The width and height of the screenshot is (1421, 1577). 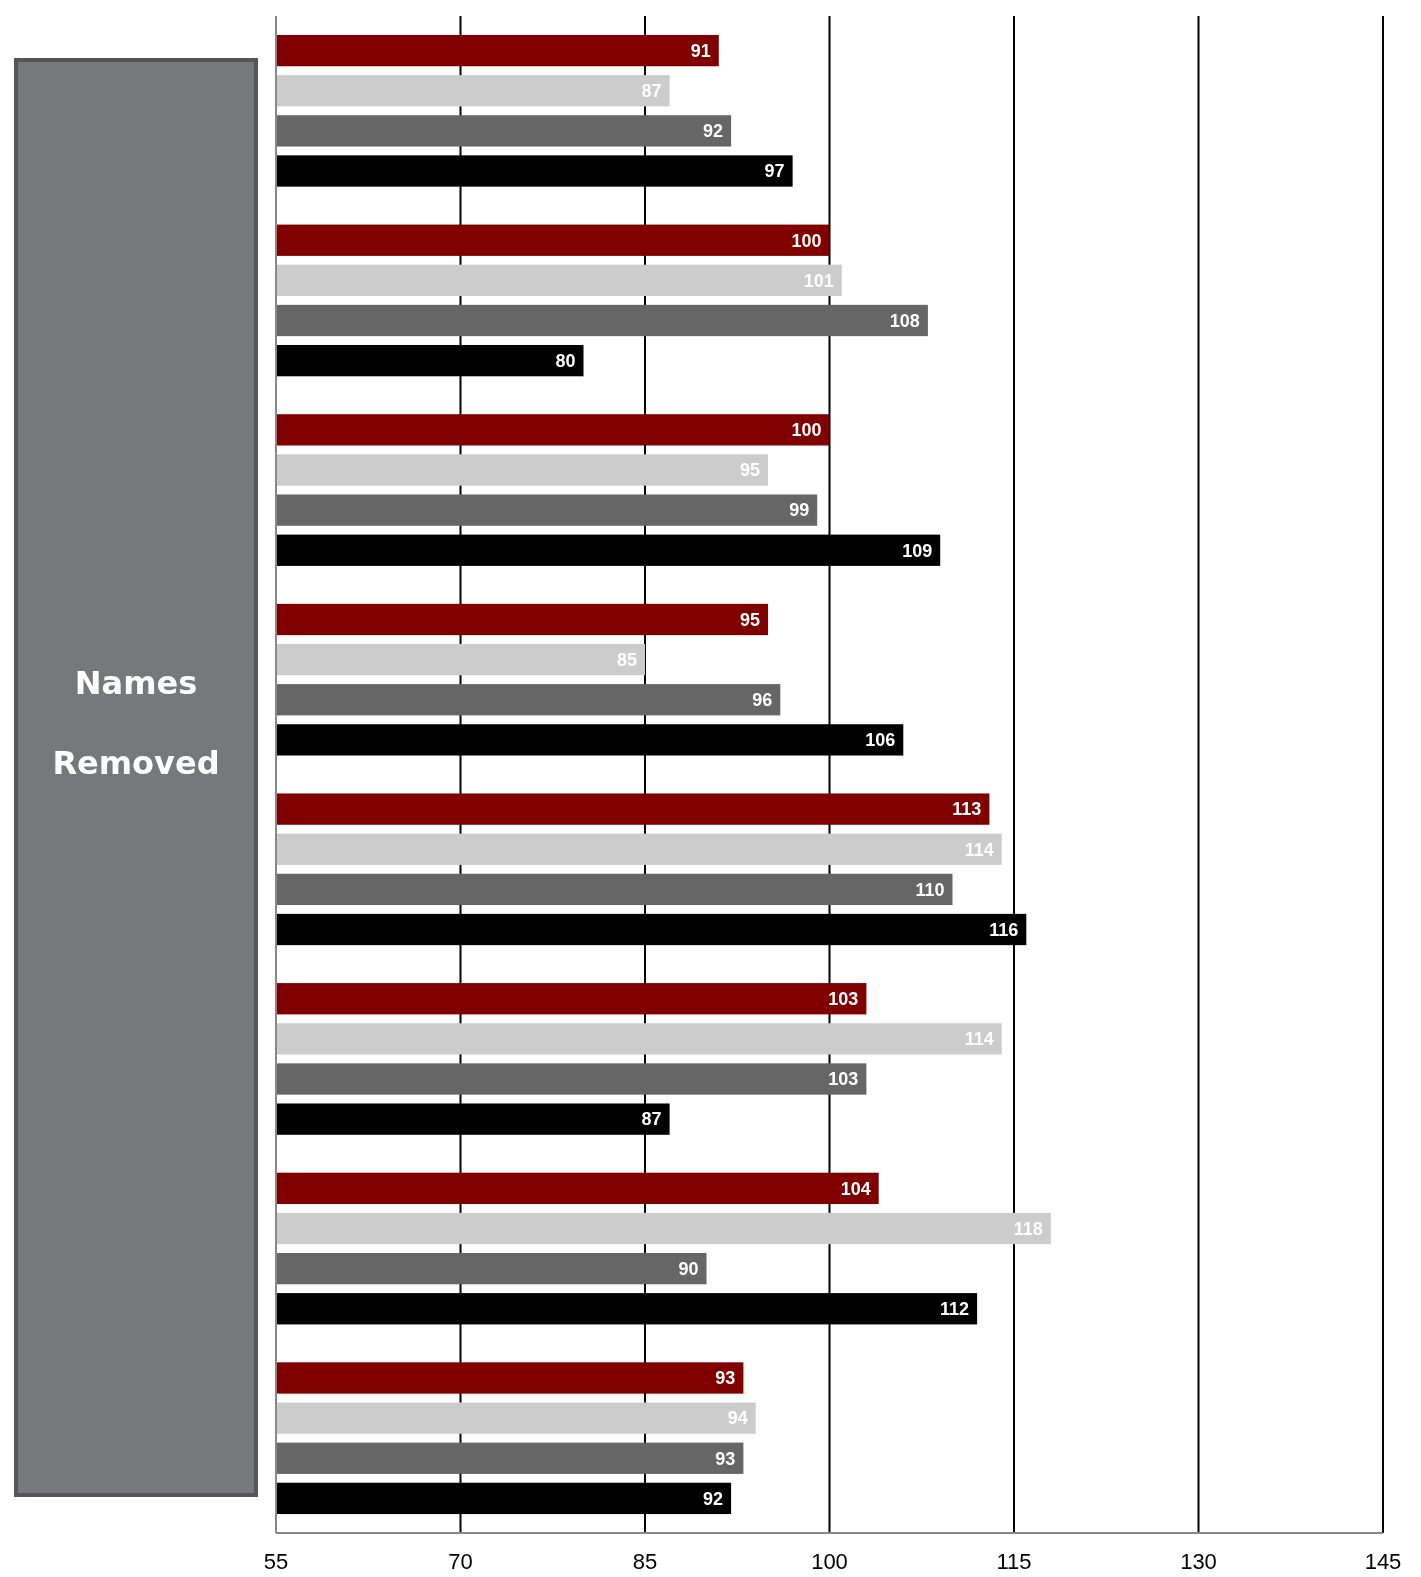 I want to click on data-label: 112, so click(x=955, y=1309).